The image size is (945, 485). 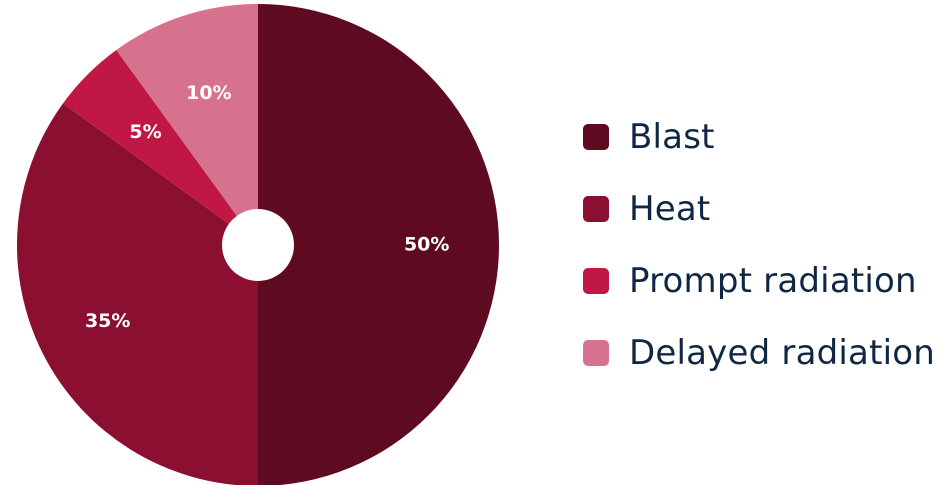 What do you see at coordinates (596, 353) in the screenshot?
I see `legend-swatch-delayed-radiation` at bounding box center [596, 353].